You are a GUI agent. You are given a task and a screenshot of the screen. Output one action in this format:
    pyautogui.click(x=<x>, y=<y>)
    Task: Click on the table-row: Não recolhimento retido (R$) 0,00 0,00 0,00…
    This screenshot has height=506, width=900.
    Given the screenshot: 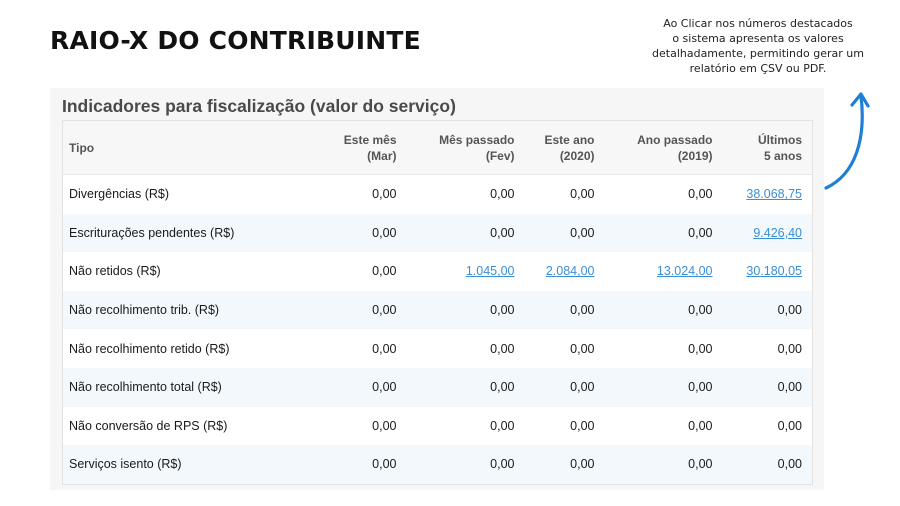 What is the action you would take?
    pyautogui.click(x=437, y=348)
    